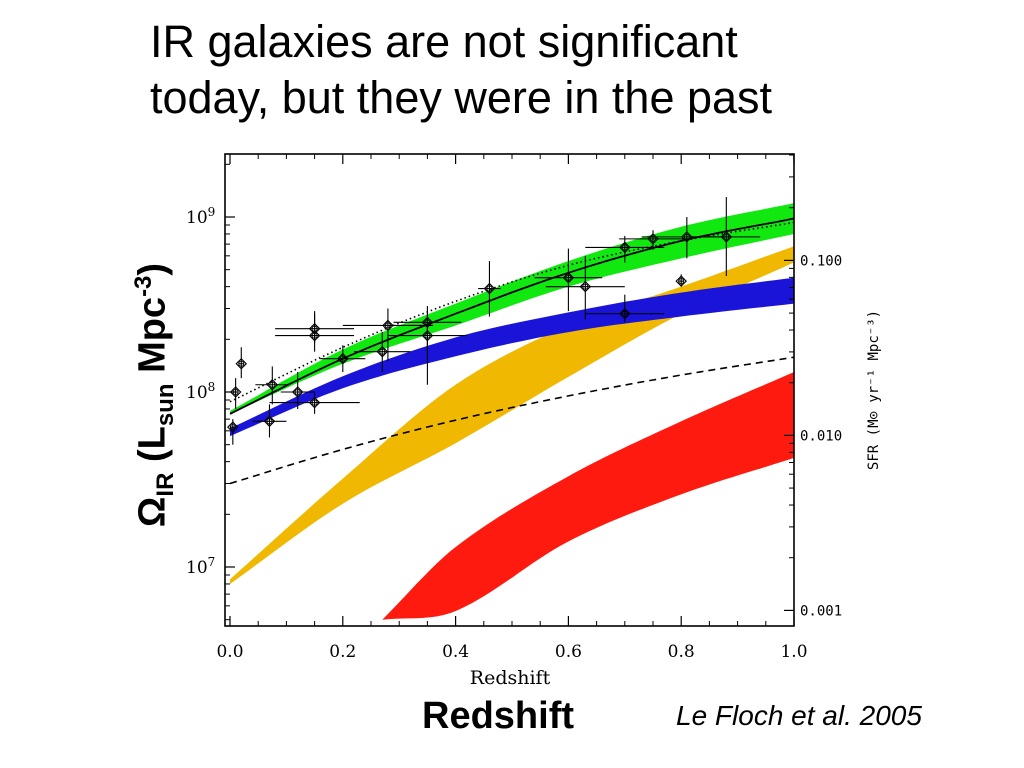 The height and width of the screenshot is (768, 1024). I want to click on citation: Le Floch et al. 2005, so click(799, 715).